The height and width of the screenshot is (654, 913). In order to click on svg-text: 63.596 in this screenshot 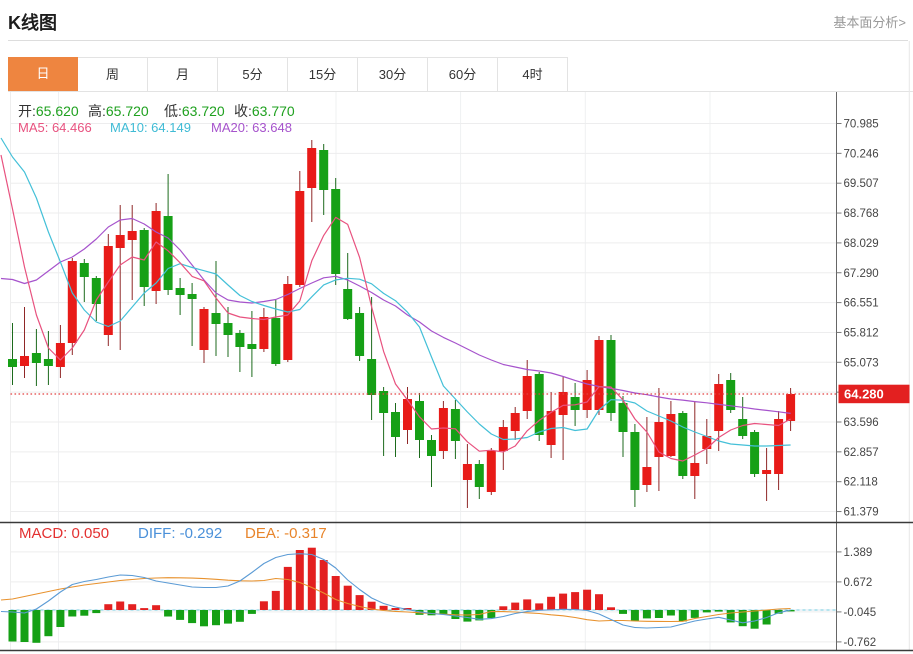, I will do `click(861, 423)`.